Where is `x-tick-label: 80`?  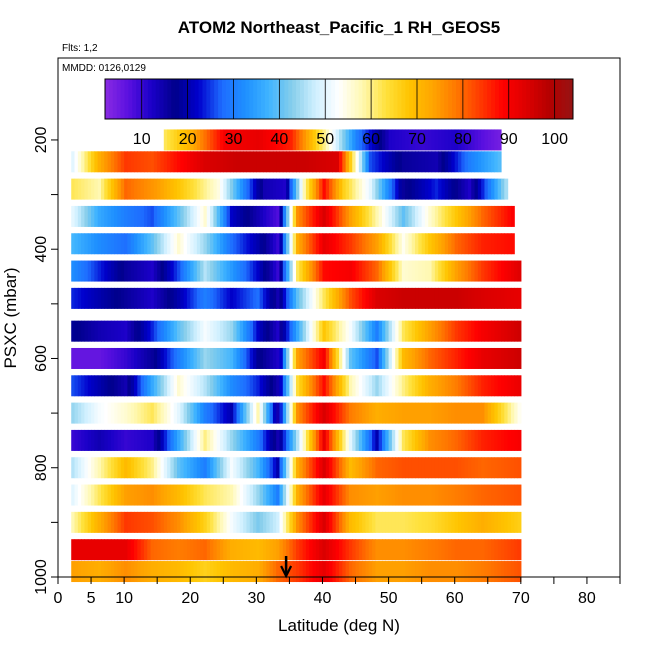 x-tick-label: 80 is located at coordinates (587, 598).